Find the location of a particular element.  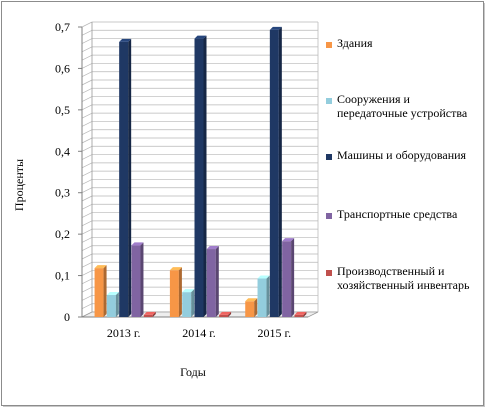

x-tick-label: 2013 г. is located at coordinates (124, 333).